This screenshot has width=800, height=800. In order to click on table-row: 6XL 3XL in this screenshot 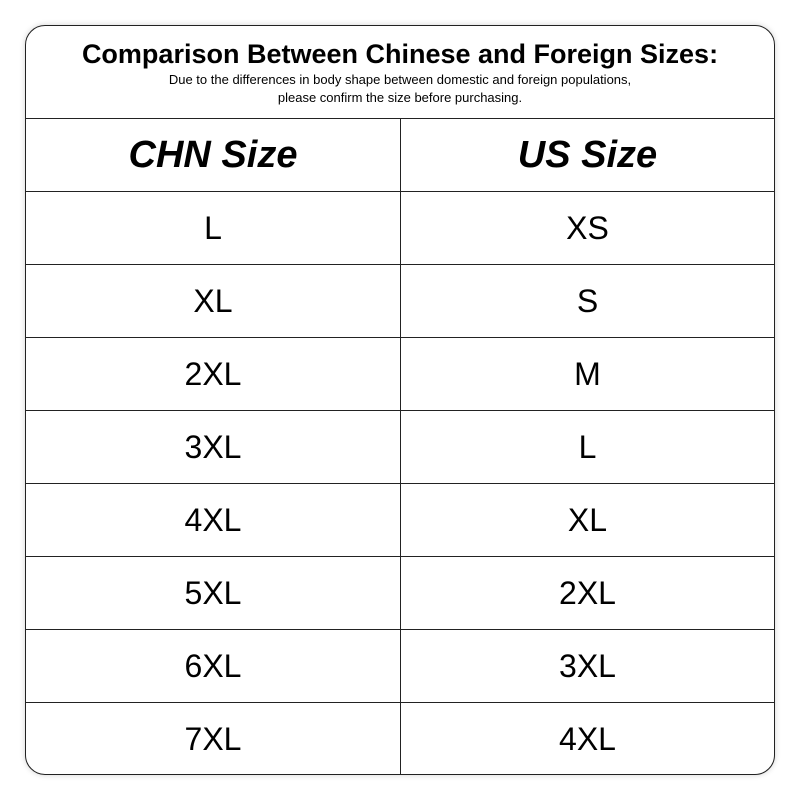, I will do `click(400, 666)`.